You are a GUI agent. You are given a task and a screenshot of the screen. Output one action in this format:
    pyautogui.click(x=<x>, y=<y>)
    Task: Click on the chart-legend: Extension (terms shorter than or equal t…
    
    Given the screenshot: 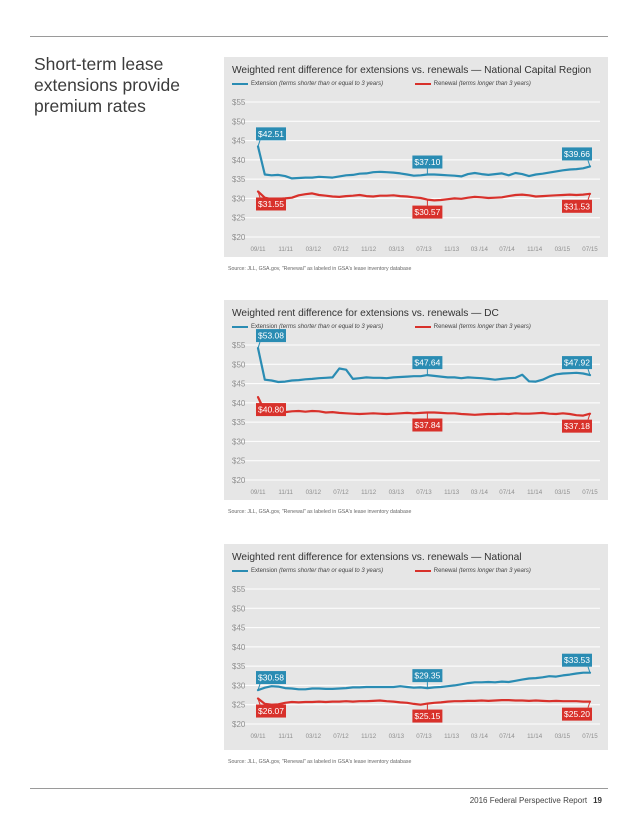 What is the action you would take?
    pyautogui.click(x=396, y=571)
    